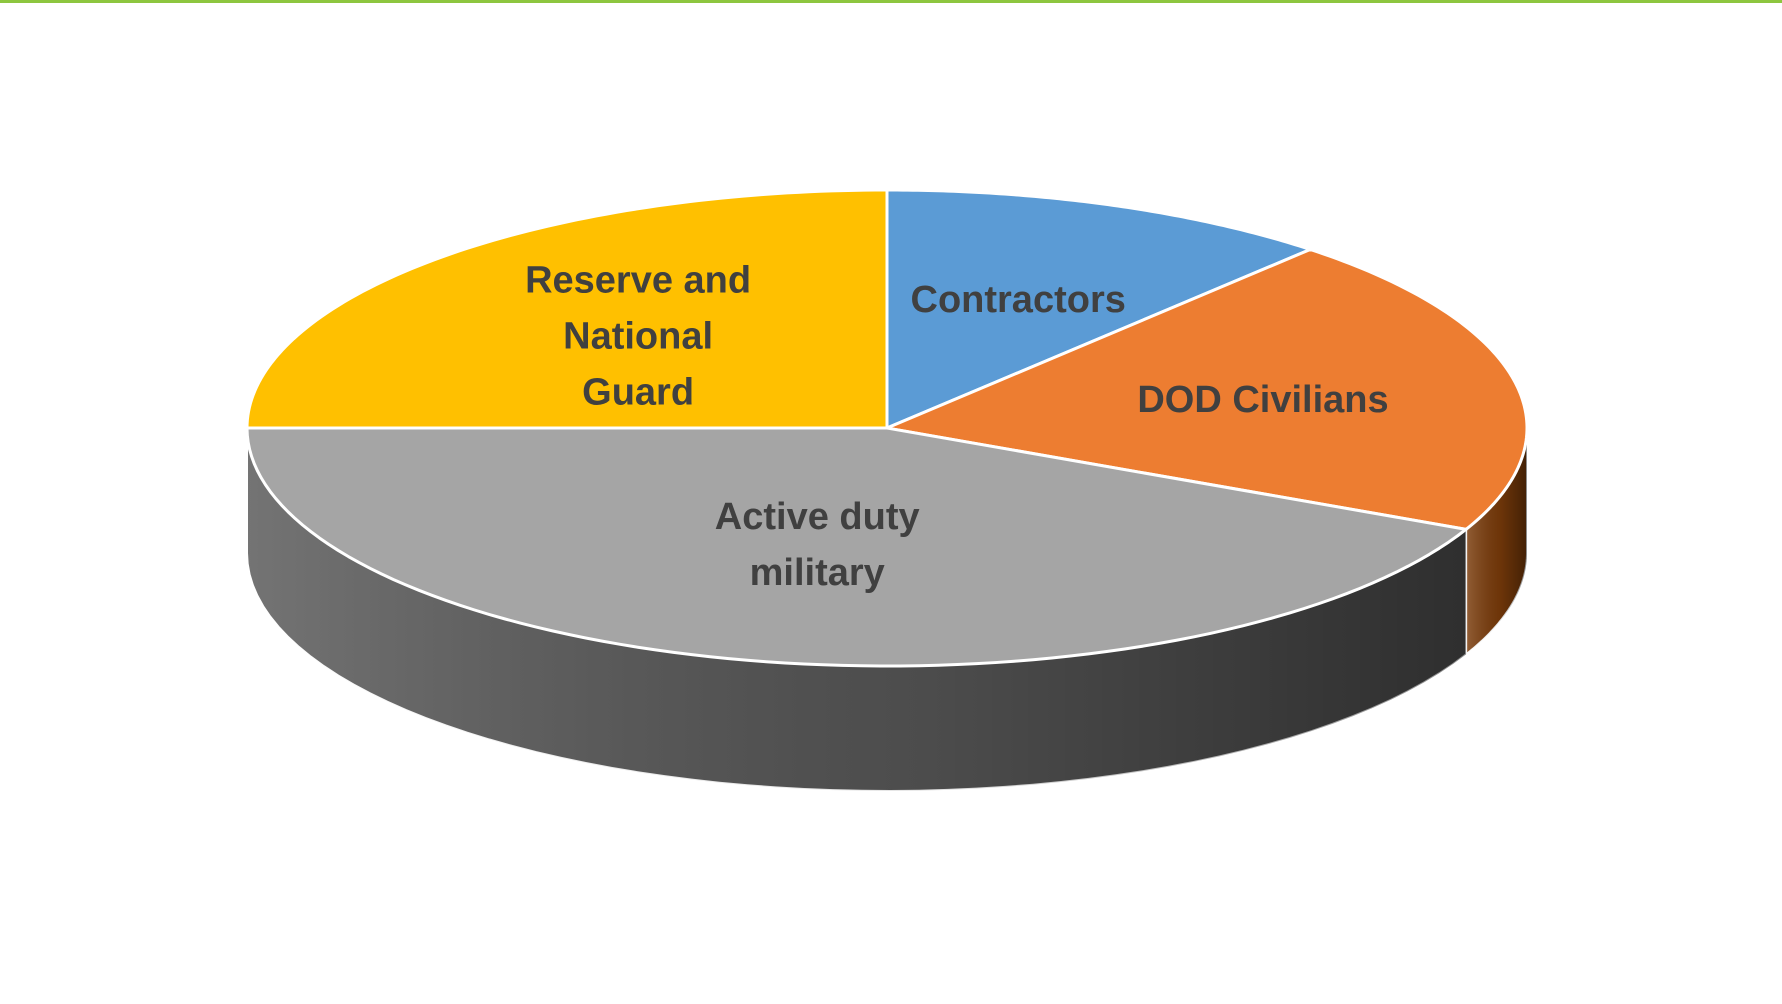 This screenshot has width=1782, height=1004. What do you see at coordinates (817, 545) in the screenshot?
I see `data-label-active-duty-military: Active duty military` at bounding box center [817, 545].